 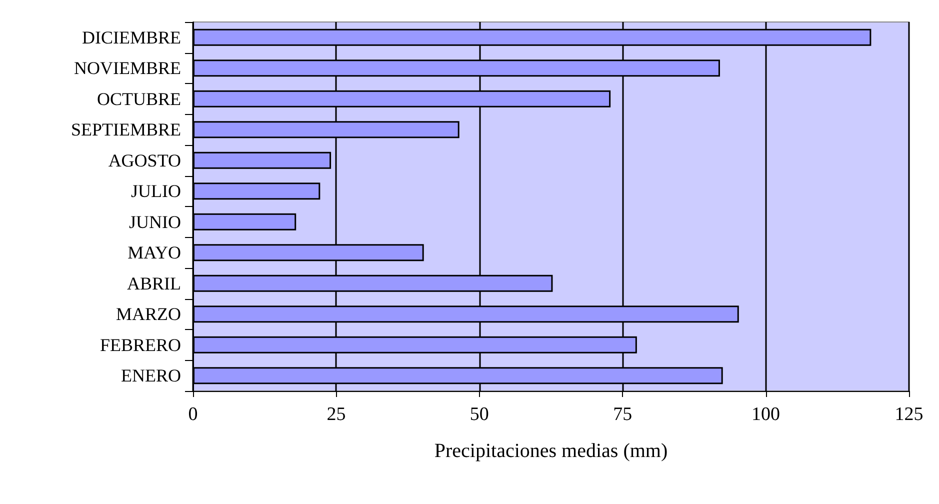 What do you see at coordinates (193, 414) in the screenshot?
I see `x-tick-label: 0` at bounding box center [193, 414].